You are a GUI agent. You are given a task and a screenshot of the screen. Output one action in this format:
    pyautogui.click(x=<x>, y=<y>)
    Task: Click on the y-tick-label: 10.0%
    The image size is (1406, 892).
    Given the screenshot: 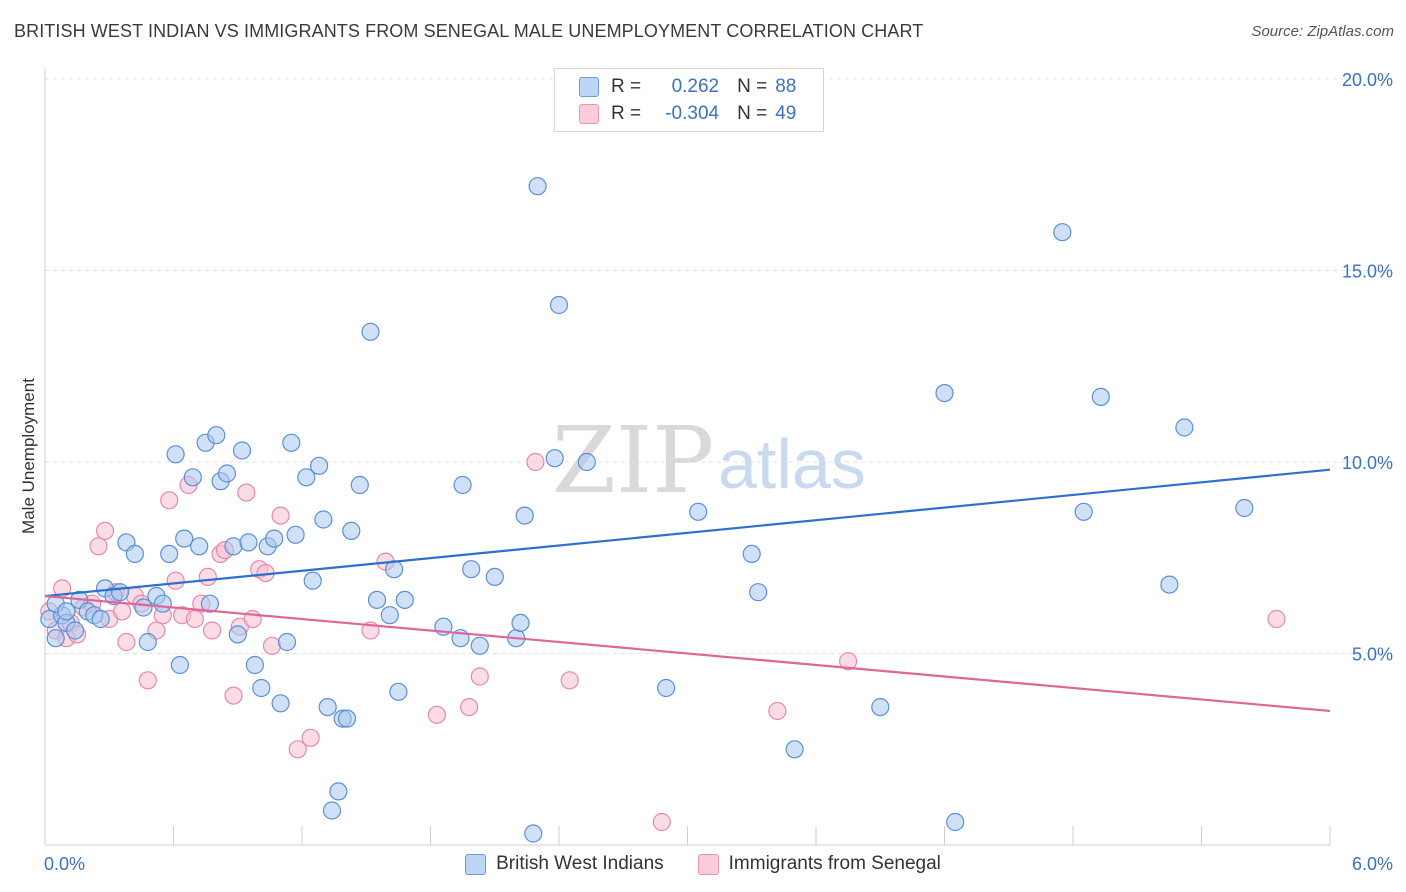 What is the action you would take?
    pyautogui.click(x=1367, y=463)
    